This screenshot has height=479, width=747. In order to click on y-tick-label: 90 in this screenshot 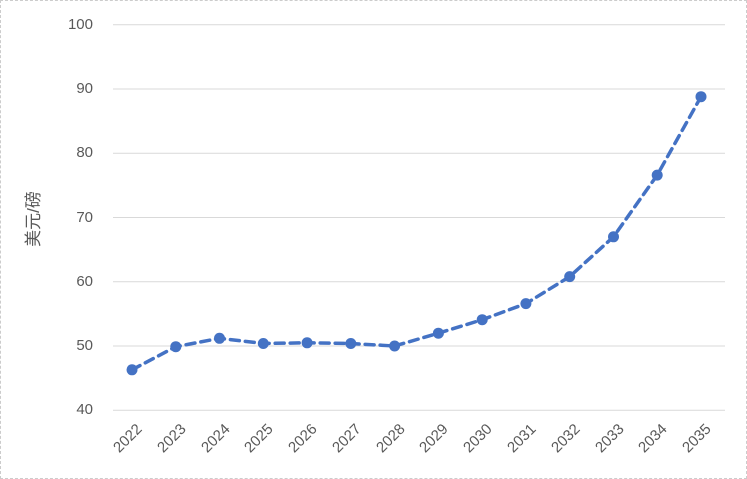, I will do `click(84, 88)`.